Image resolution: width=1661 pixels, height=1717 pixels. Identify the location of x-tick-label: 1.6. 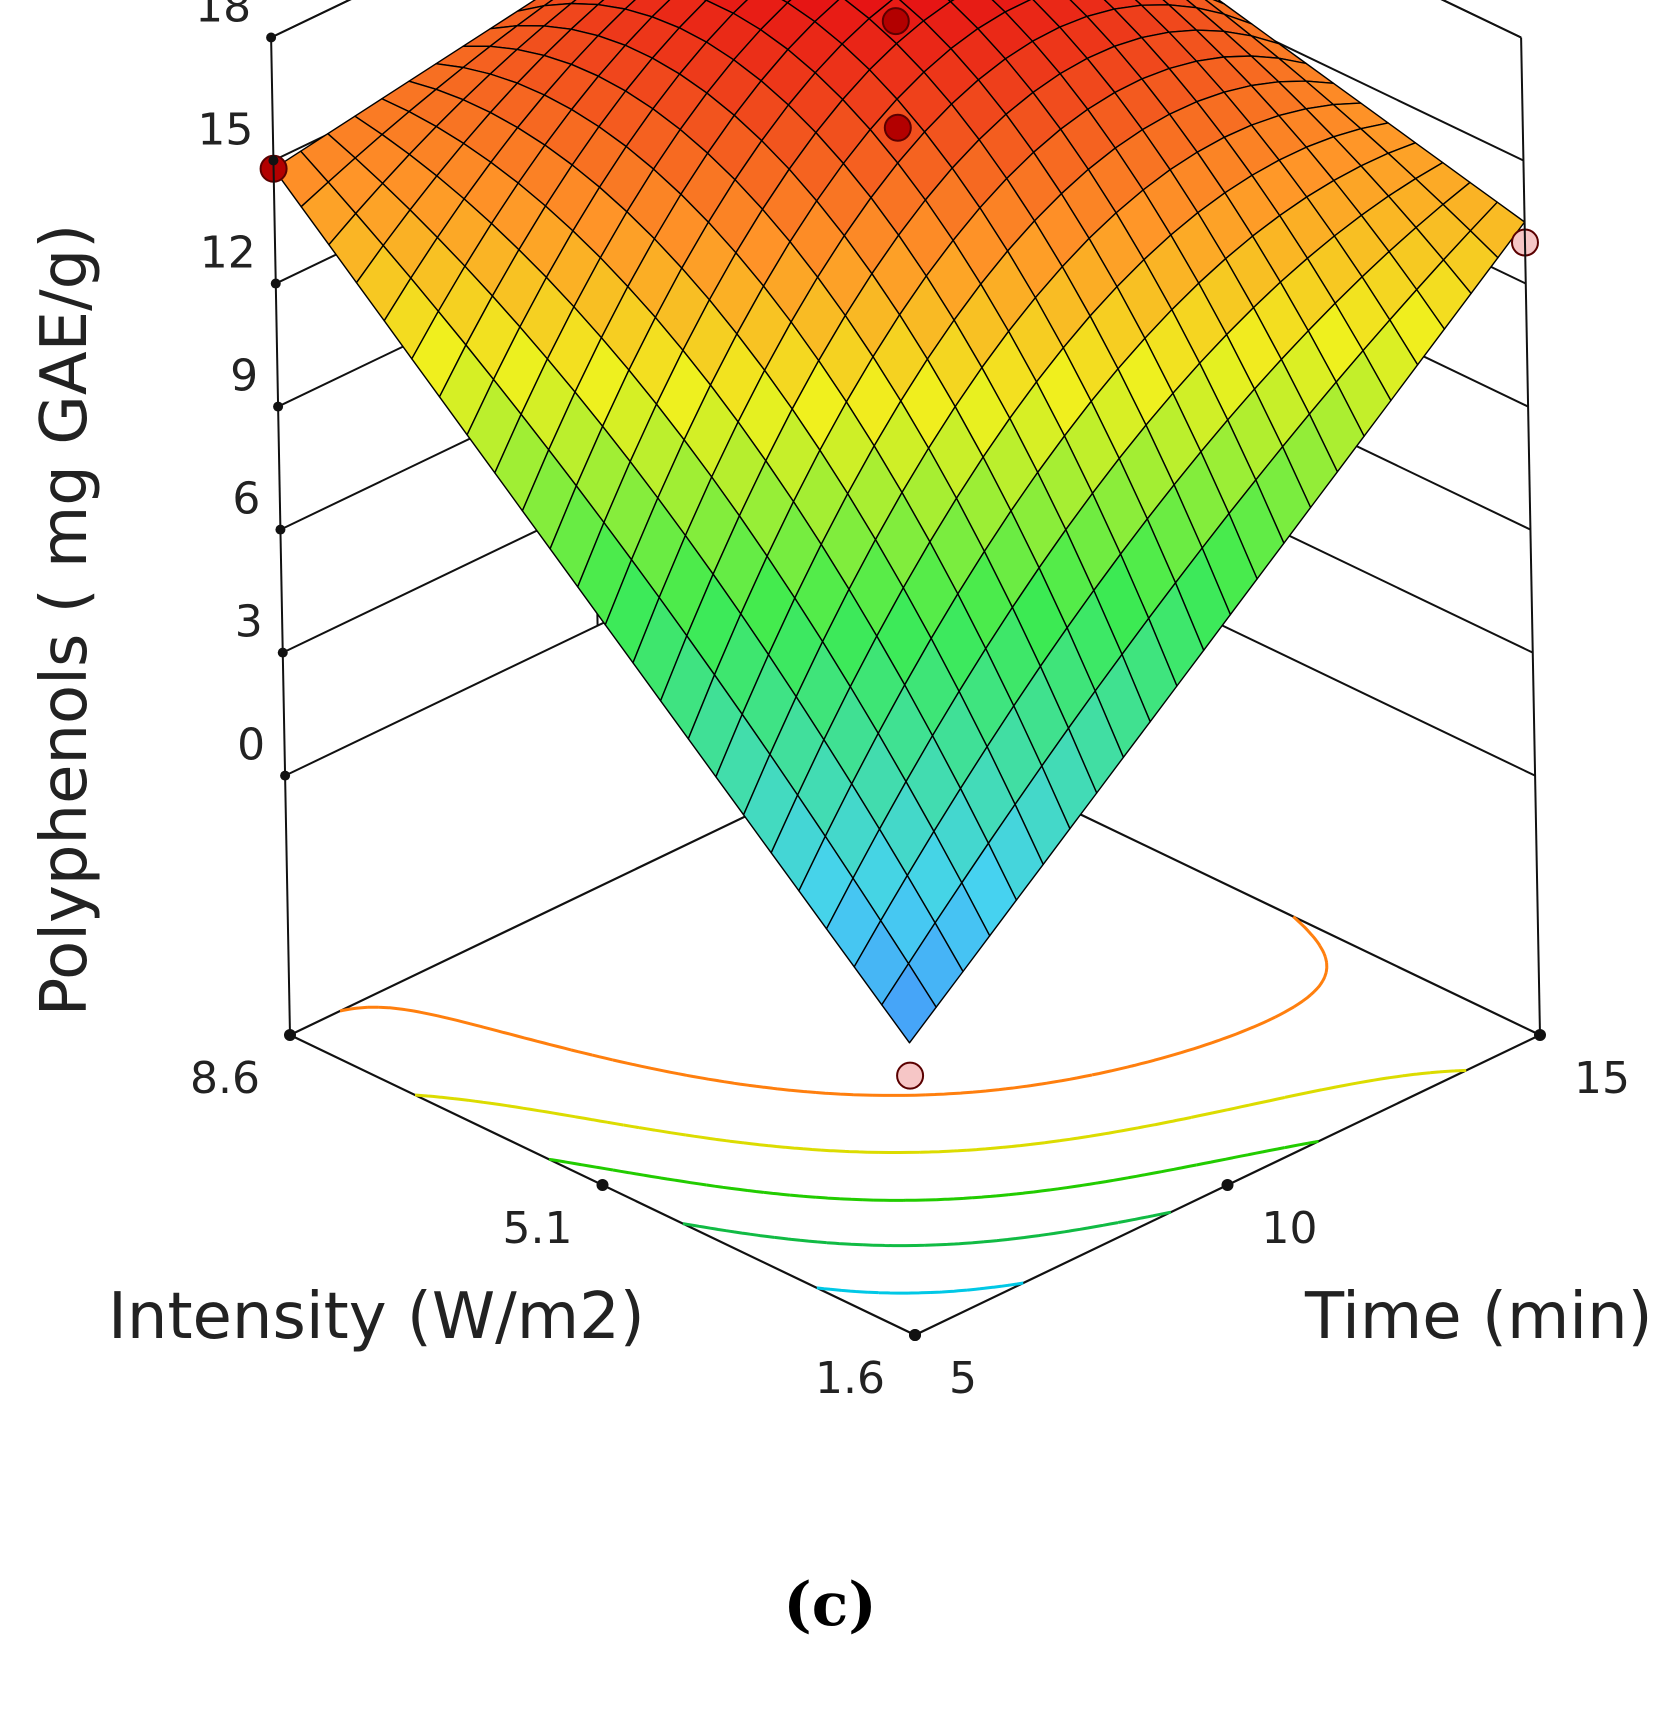
(850, 1378).